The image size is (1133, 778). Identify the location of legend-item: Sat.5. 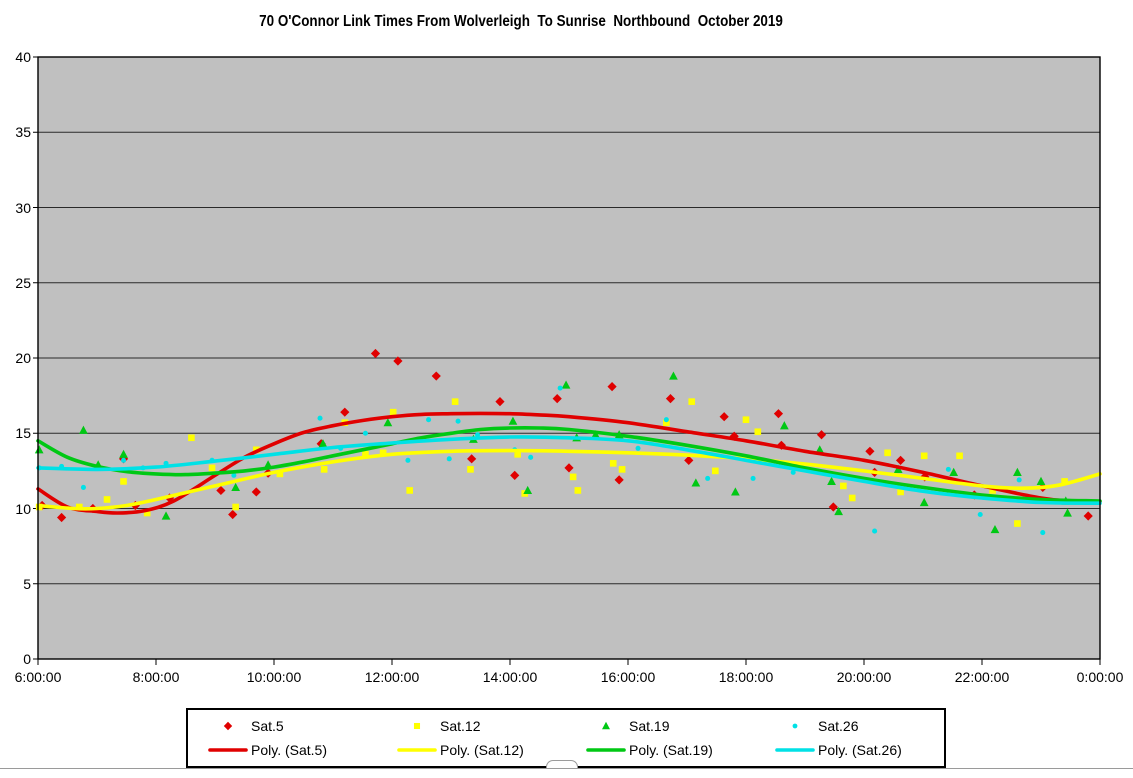
(282, 726).